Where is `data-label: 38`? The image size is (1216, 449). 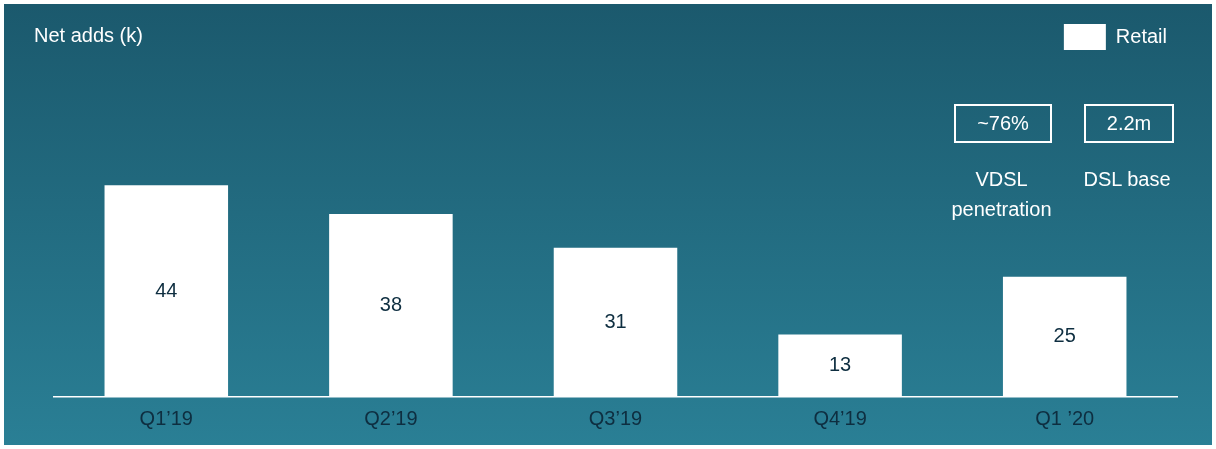
data-label: 38 is located at coordinates (391, 304).